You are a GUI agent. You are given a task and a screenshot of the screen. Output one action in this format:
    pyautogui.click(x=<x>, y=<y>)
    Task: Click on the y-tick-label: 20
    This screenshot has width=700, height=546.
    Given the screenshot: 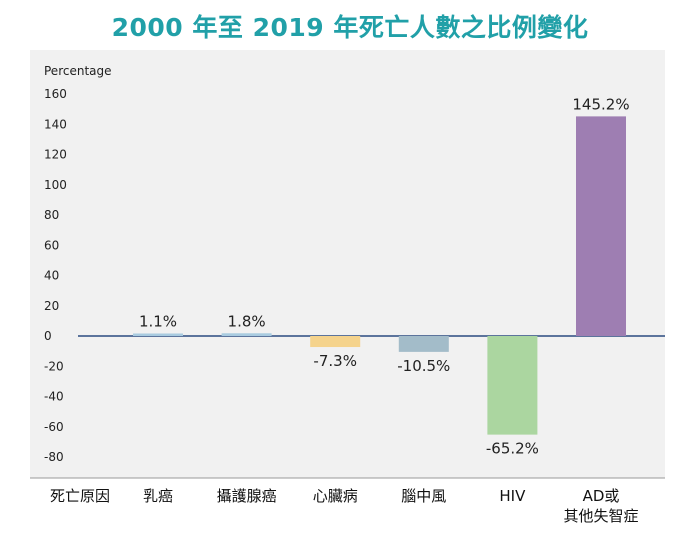 What is the action you would take?
    pyautogui.click(x=51, y=306)
    